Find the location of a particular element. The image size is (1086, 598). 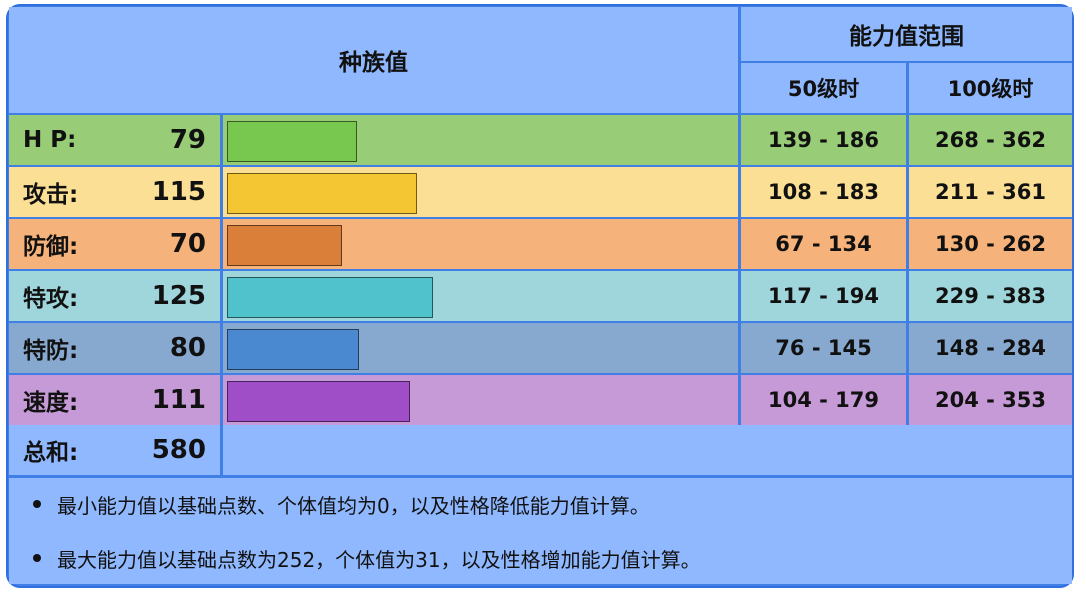

range-lv50: 108 - 183 is located at coordinates (823, 192).